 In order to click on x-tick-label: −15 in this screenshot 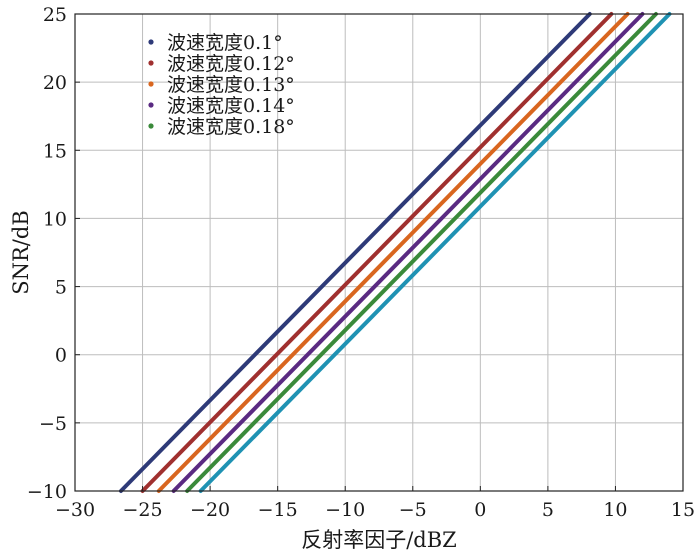, I will do `click(278, 510)`.